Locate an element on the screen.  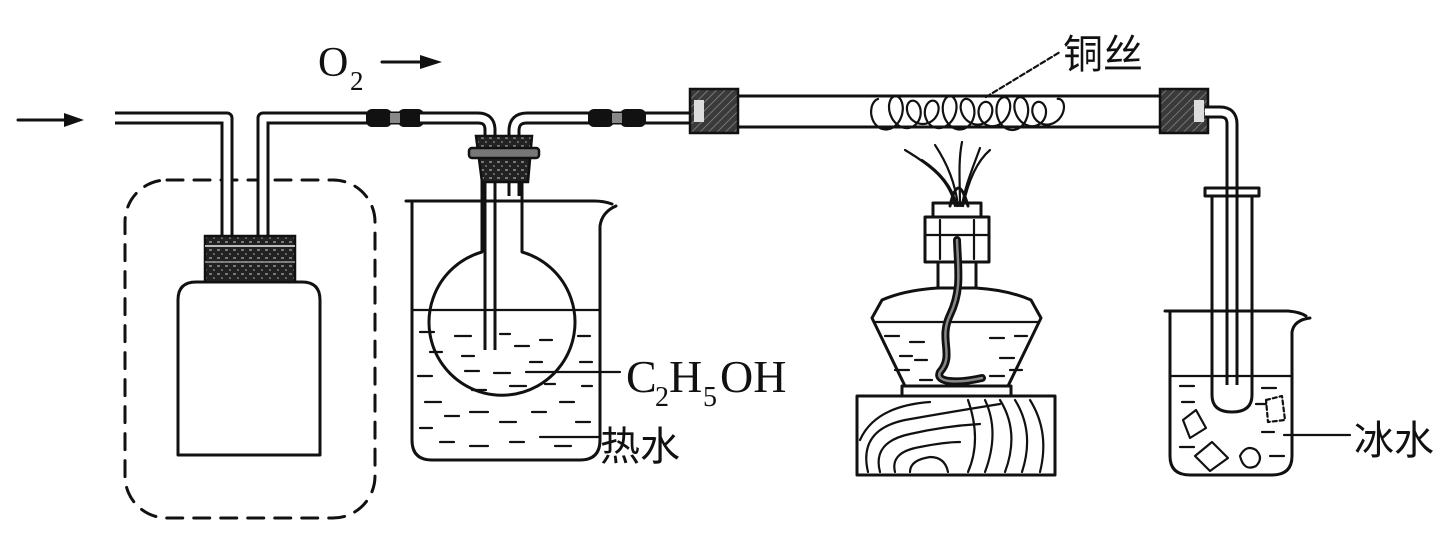
hot-water-label: 热水 is located at coordinates (640, 447).